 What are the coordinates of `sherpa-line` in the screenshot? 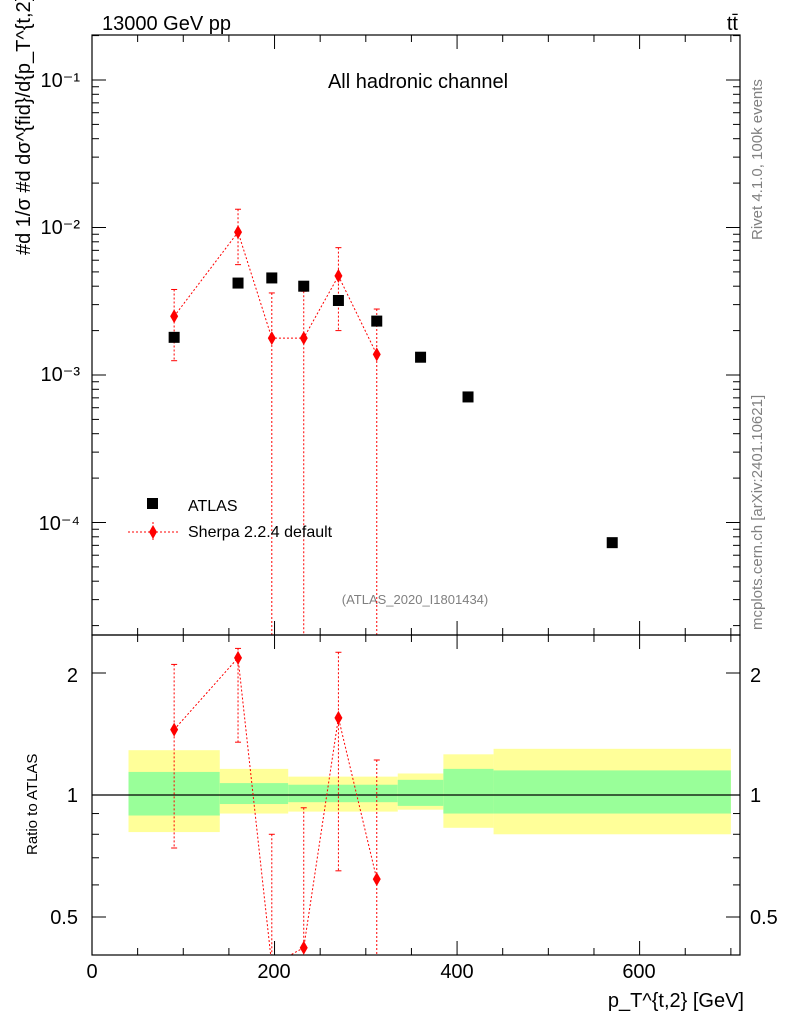 It's located at (275, 293).